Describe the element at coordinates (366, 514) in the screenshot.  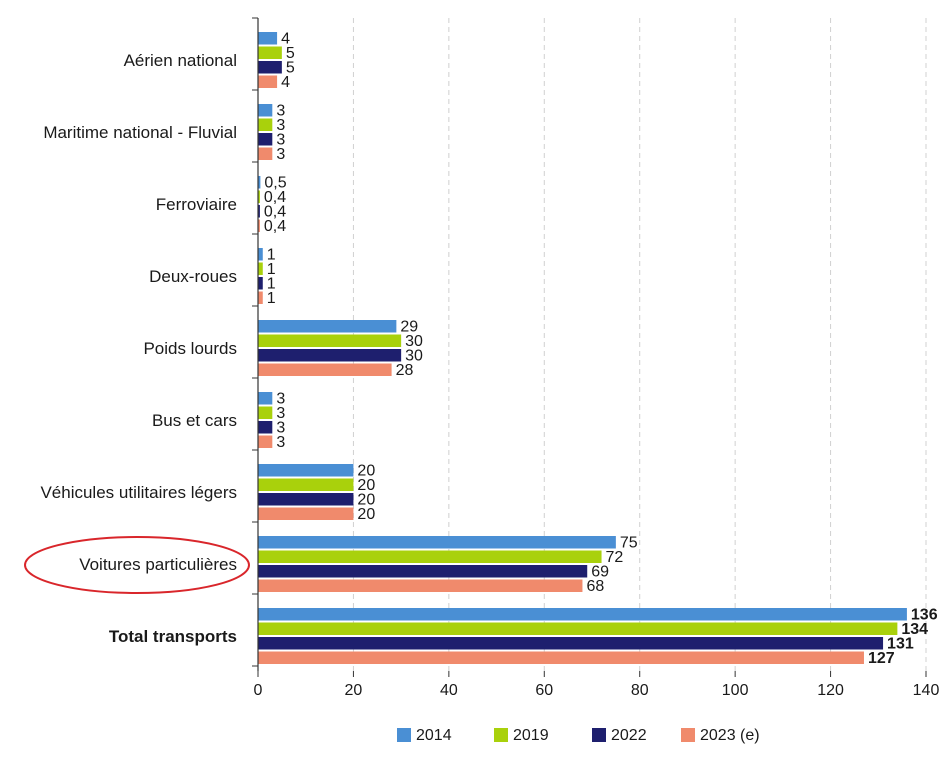
I see `value-label-vehicules-utilitaires-legers-2023-e: 20` at that location.